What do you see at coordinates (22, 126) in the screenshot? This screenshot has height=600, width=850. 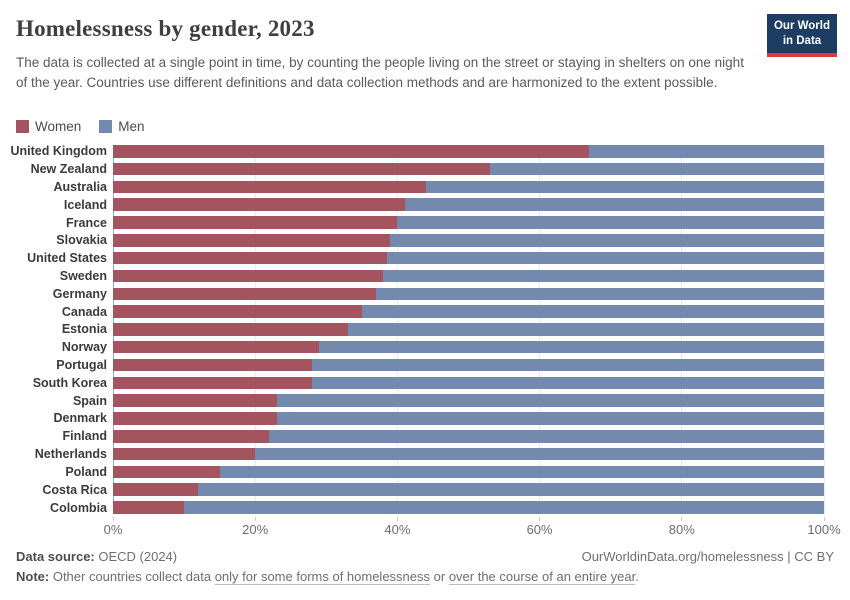 I see `legend-swatch-icon` at bounding box center [22, 126].